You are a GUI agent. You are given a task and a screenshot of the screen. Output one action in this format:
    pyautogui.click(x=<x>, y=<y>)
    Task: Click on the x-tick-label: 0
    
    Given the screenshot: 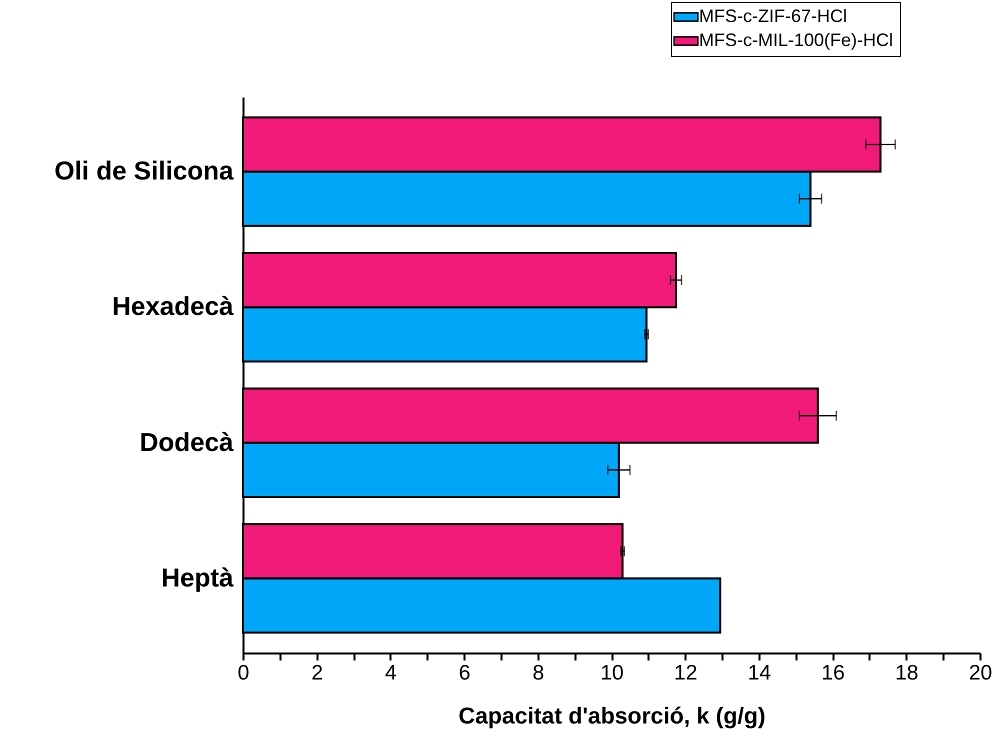 What is the action you would take?
    pyautogui.click(x=244, y=673)
    